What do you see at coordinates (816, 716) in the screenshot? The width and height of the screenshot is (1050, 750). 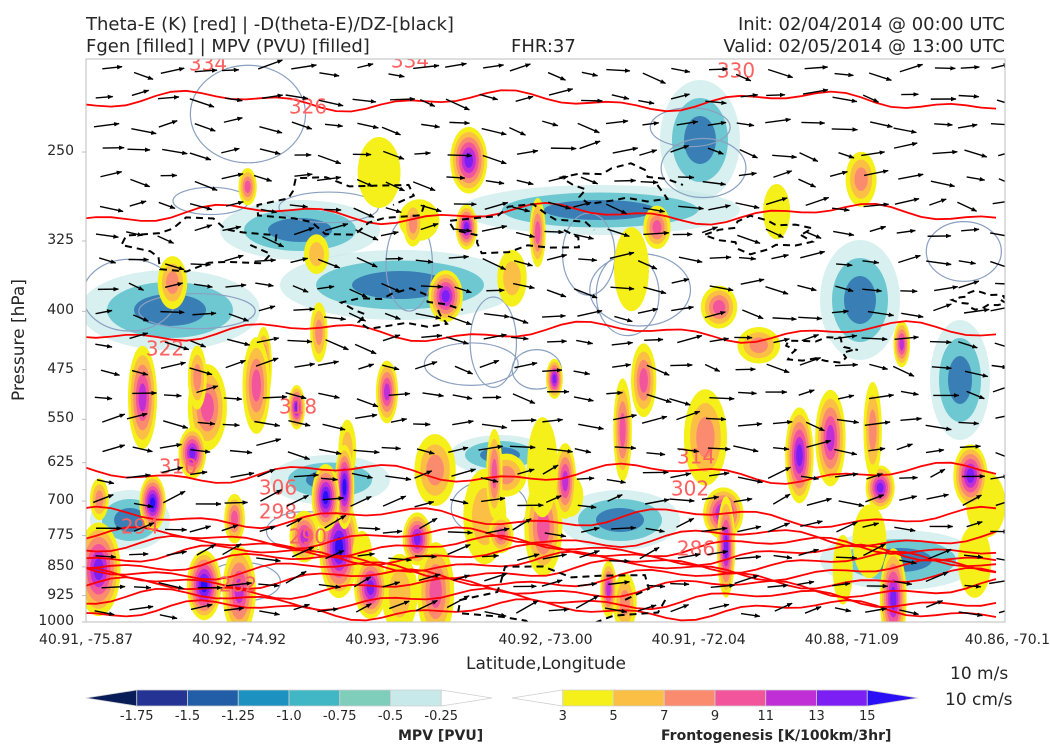 I see `fgen-colorbar-tick-label: 13` at bounding box center [816, 716].